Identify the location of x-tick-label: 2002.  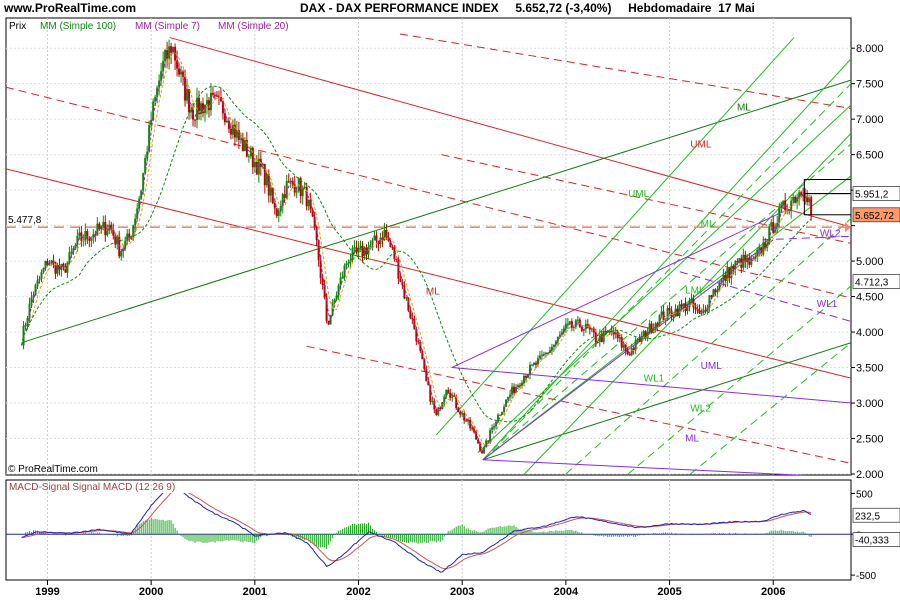
(358, 592).